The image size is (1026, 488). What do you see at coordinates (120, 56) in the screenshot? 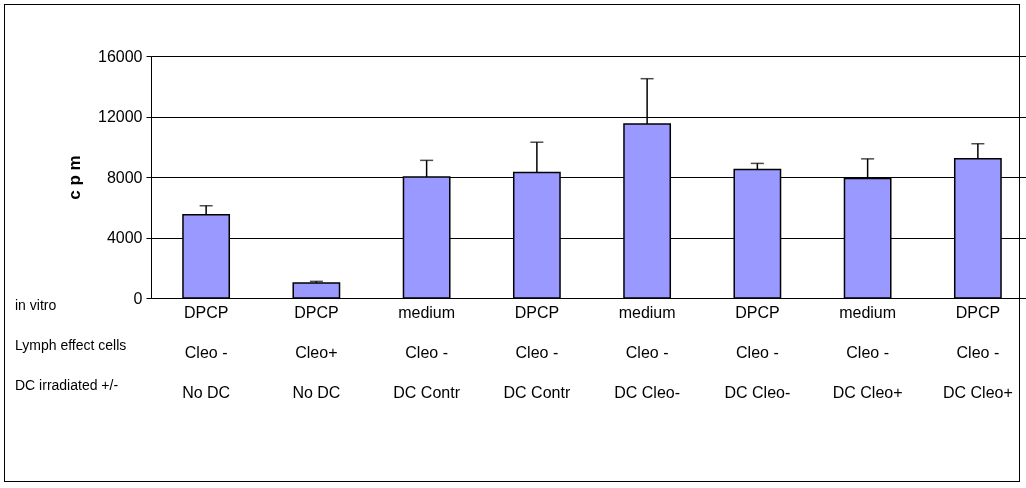
I see `y-tick-label: 16000` at bounding box center [120, 56].